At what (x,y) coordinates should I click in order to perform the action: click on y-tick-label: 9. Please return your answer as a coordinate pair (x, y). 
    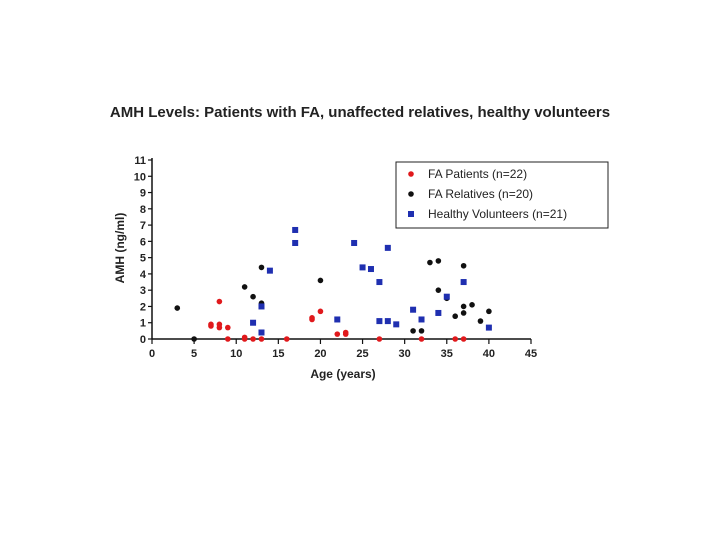
    Looking at the image, I should click on (143, 194).